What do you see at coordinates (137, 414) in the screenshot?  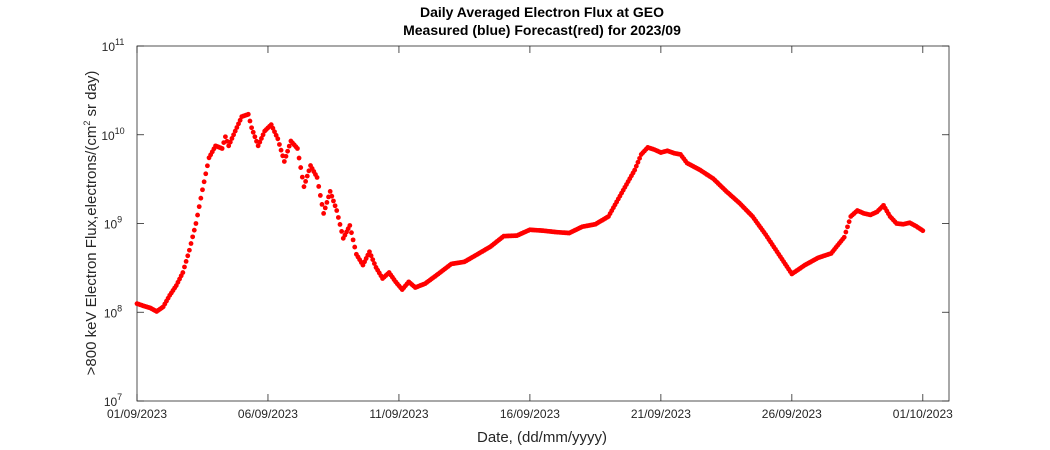 I see `x-tick-label: 01/09/2023` at bounding box center [137, 414].